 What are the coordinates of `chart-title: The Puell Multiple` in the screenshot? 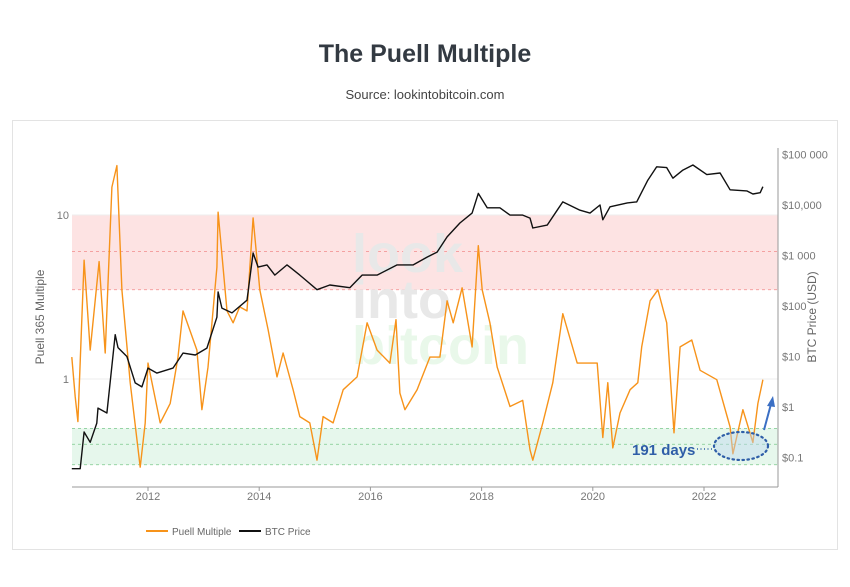 It's located at (425, 54).